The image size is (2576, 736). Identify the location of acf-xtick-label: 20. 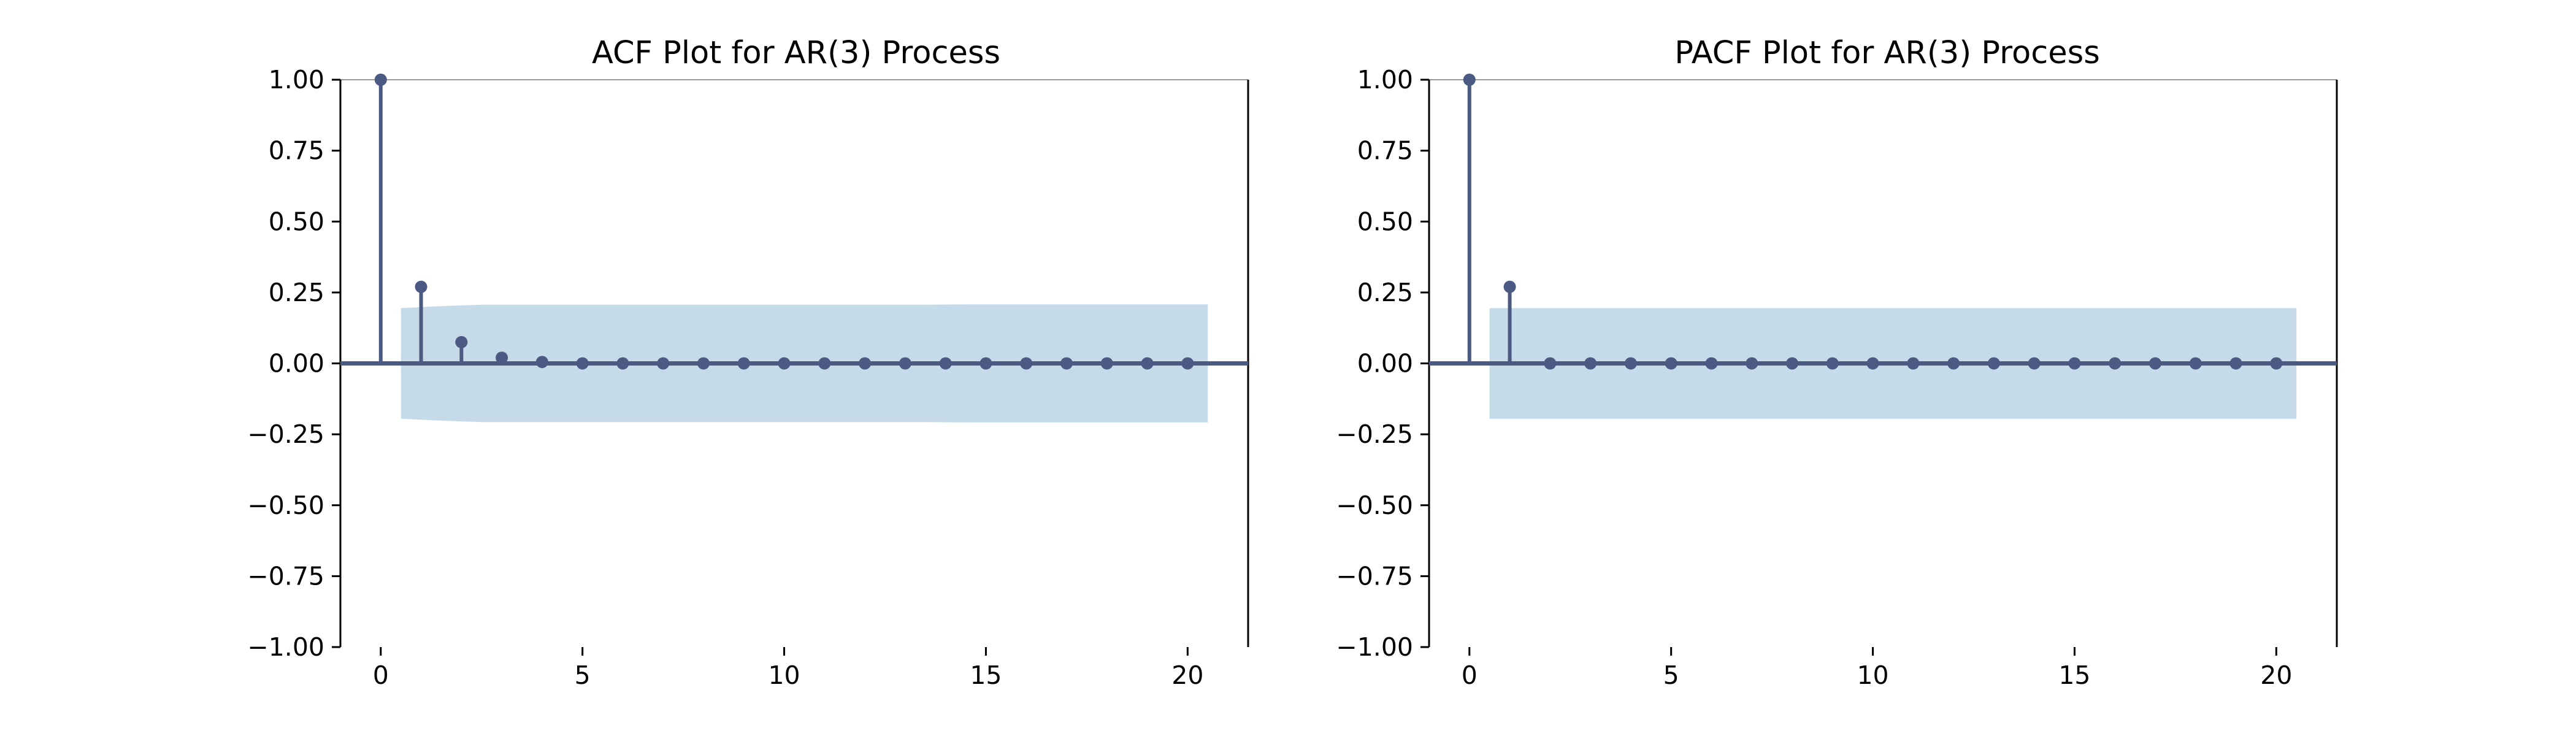
(1187, 675).